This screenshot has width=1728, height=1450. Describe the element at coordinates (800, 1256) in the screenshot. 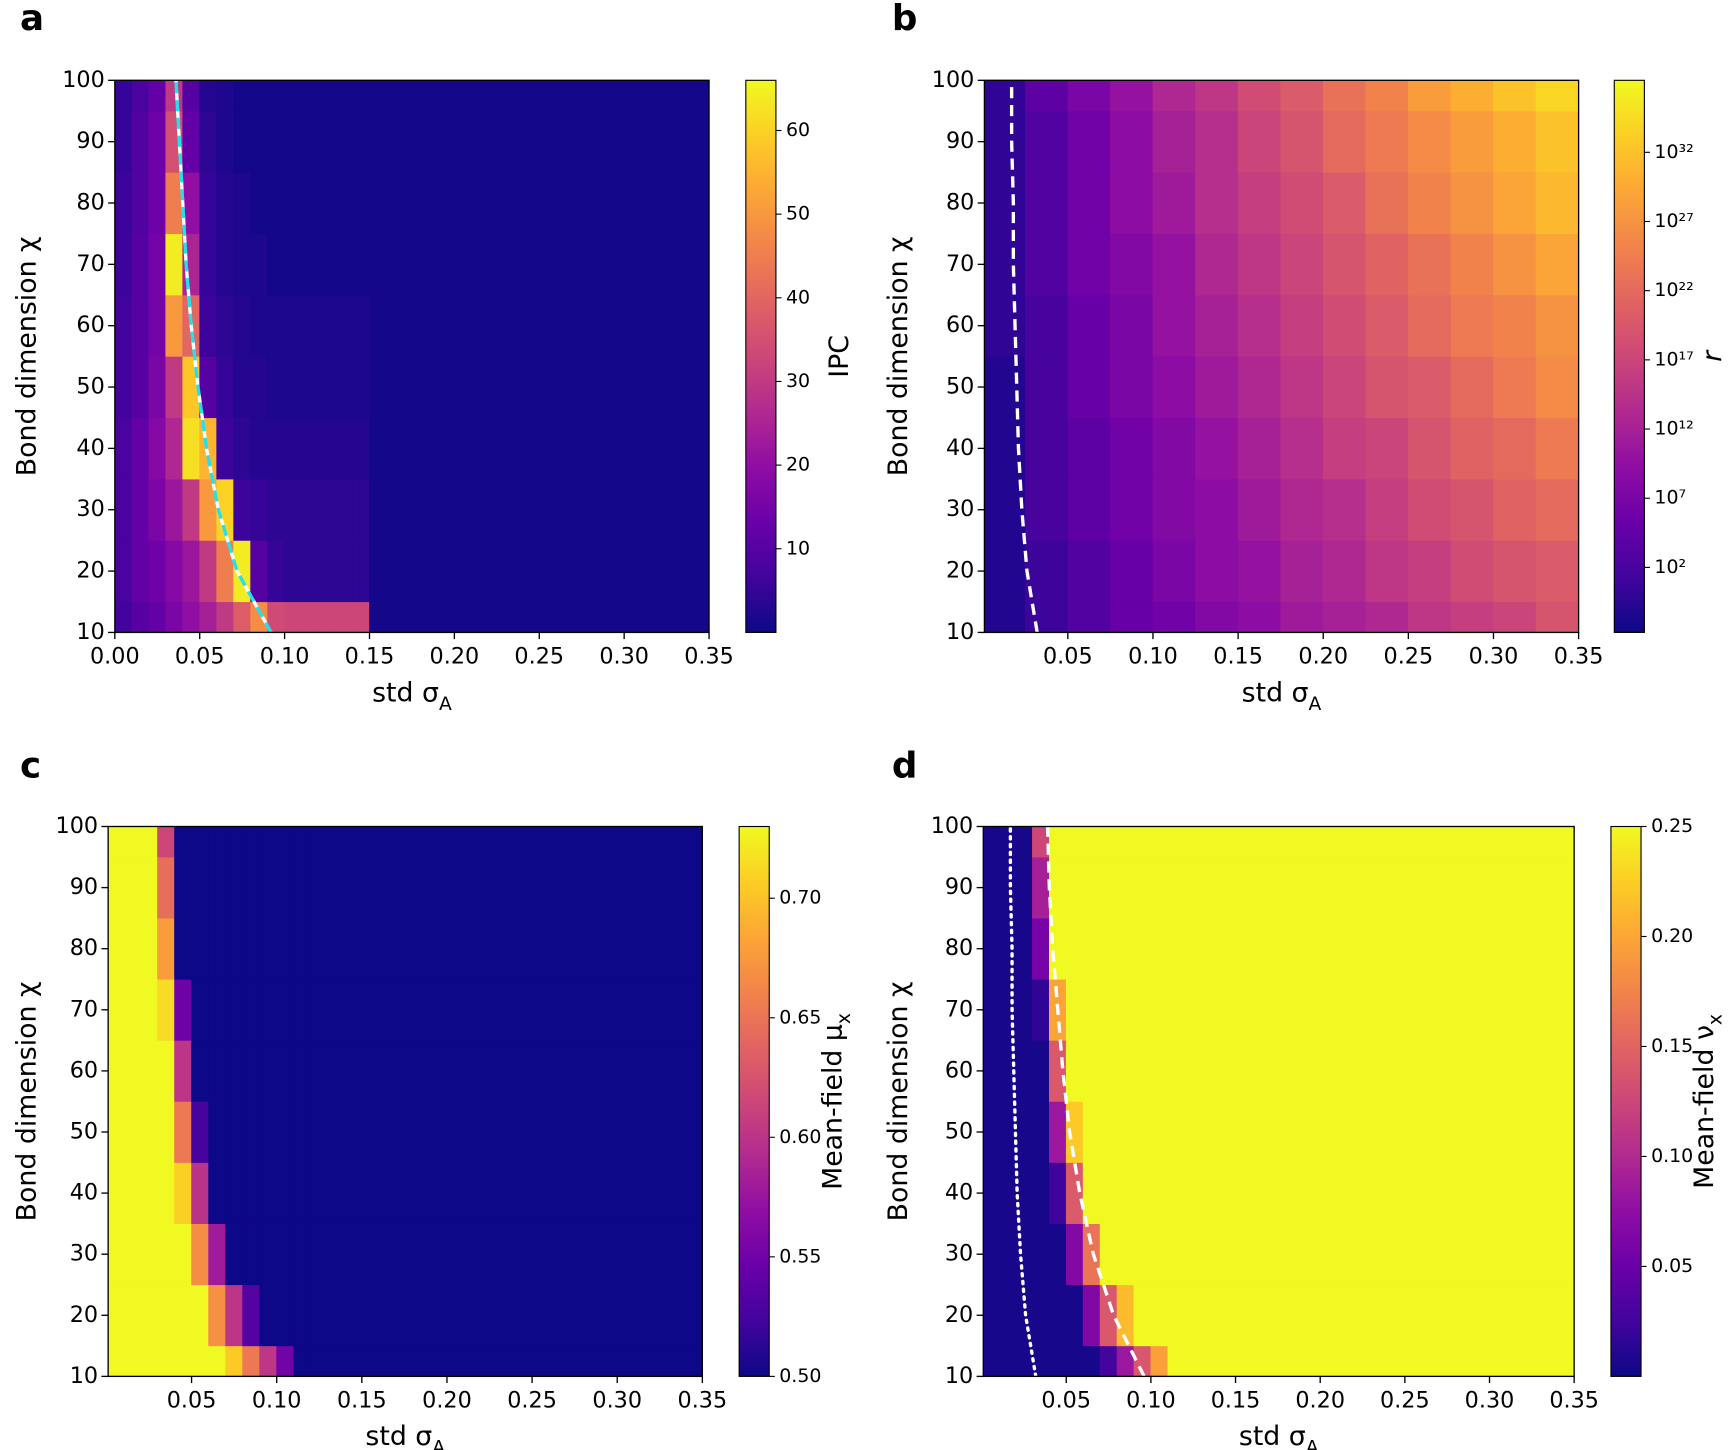

I see `colorbar-tick-label: 0.55` at that location.